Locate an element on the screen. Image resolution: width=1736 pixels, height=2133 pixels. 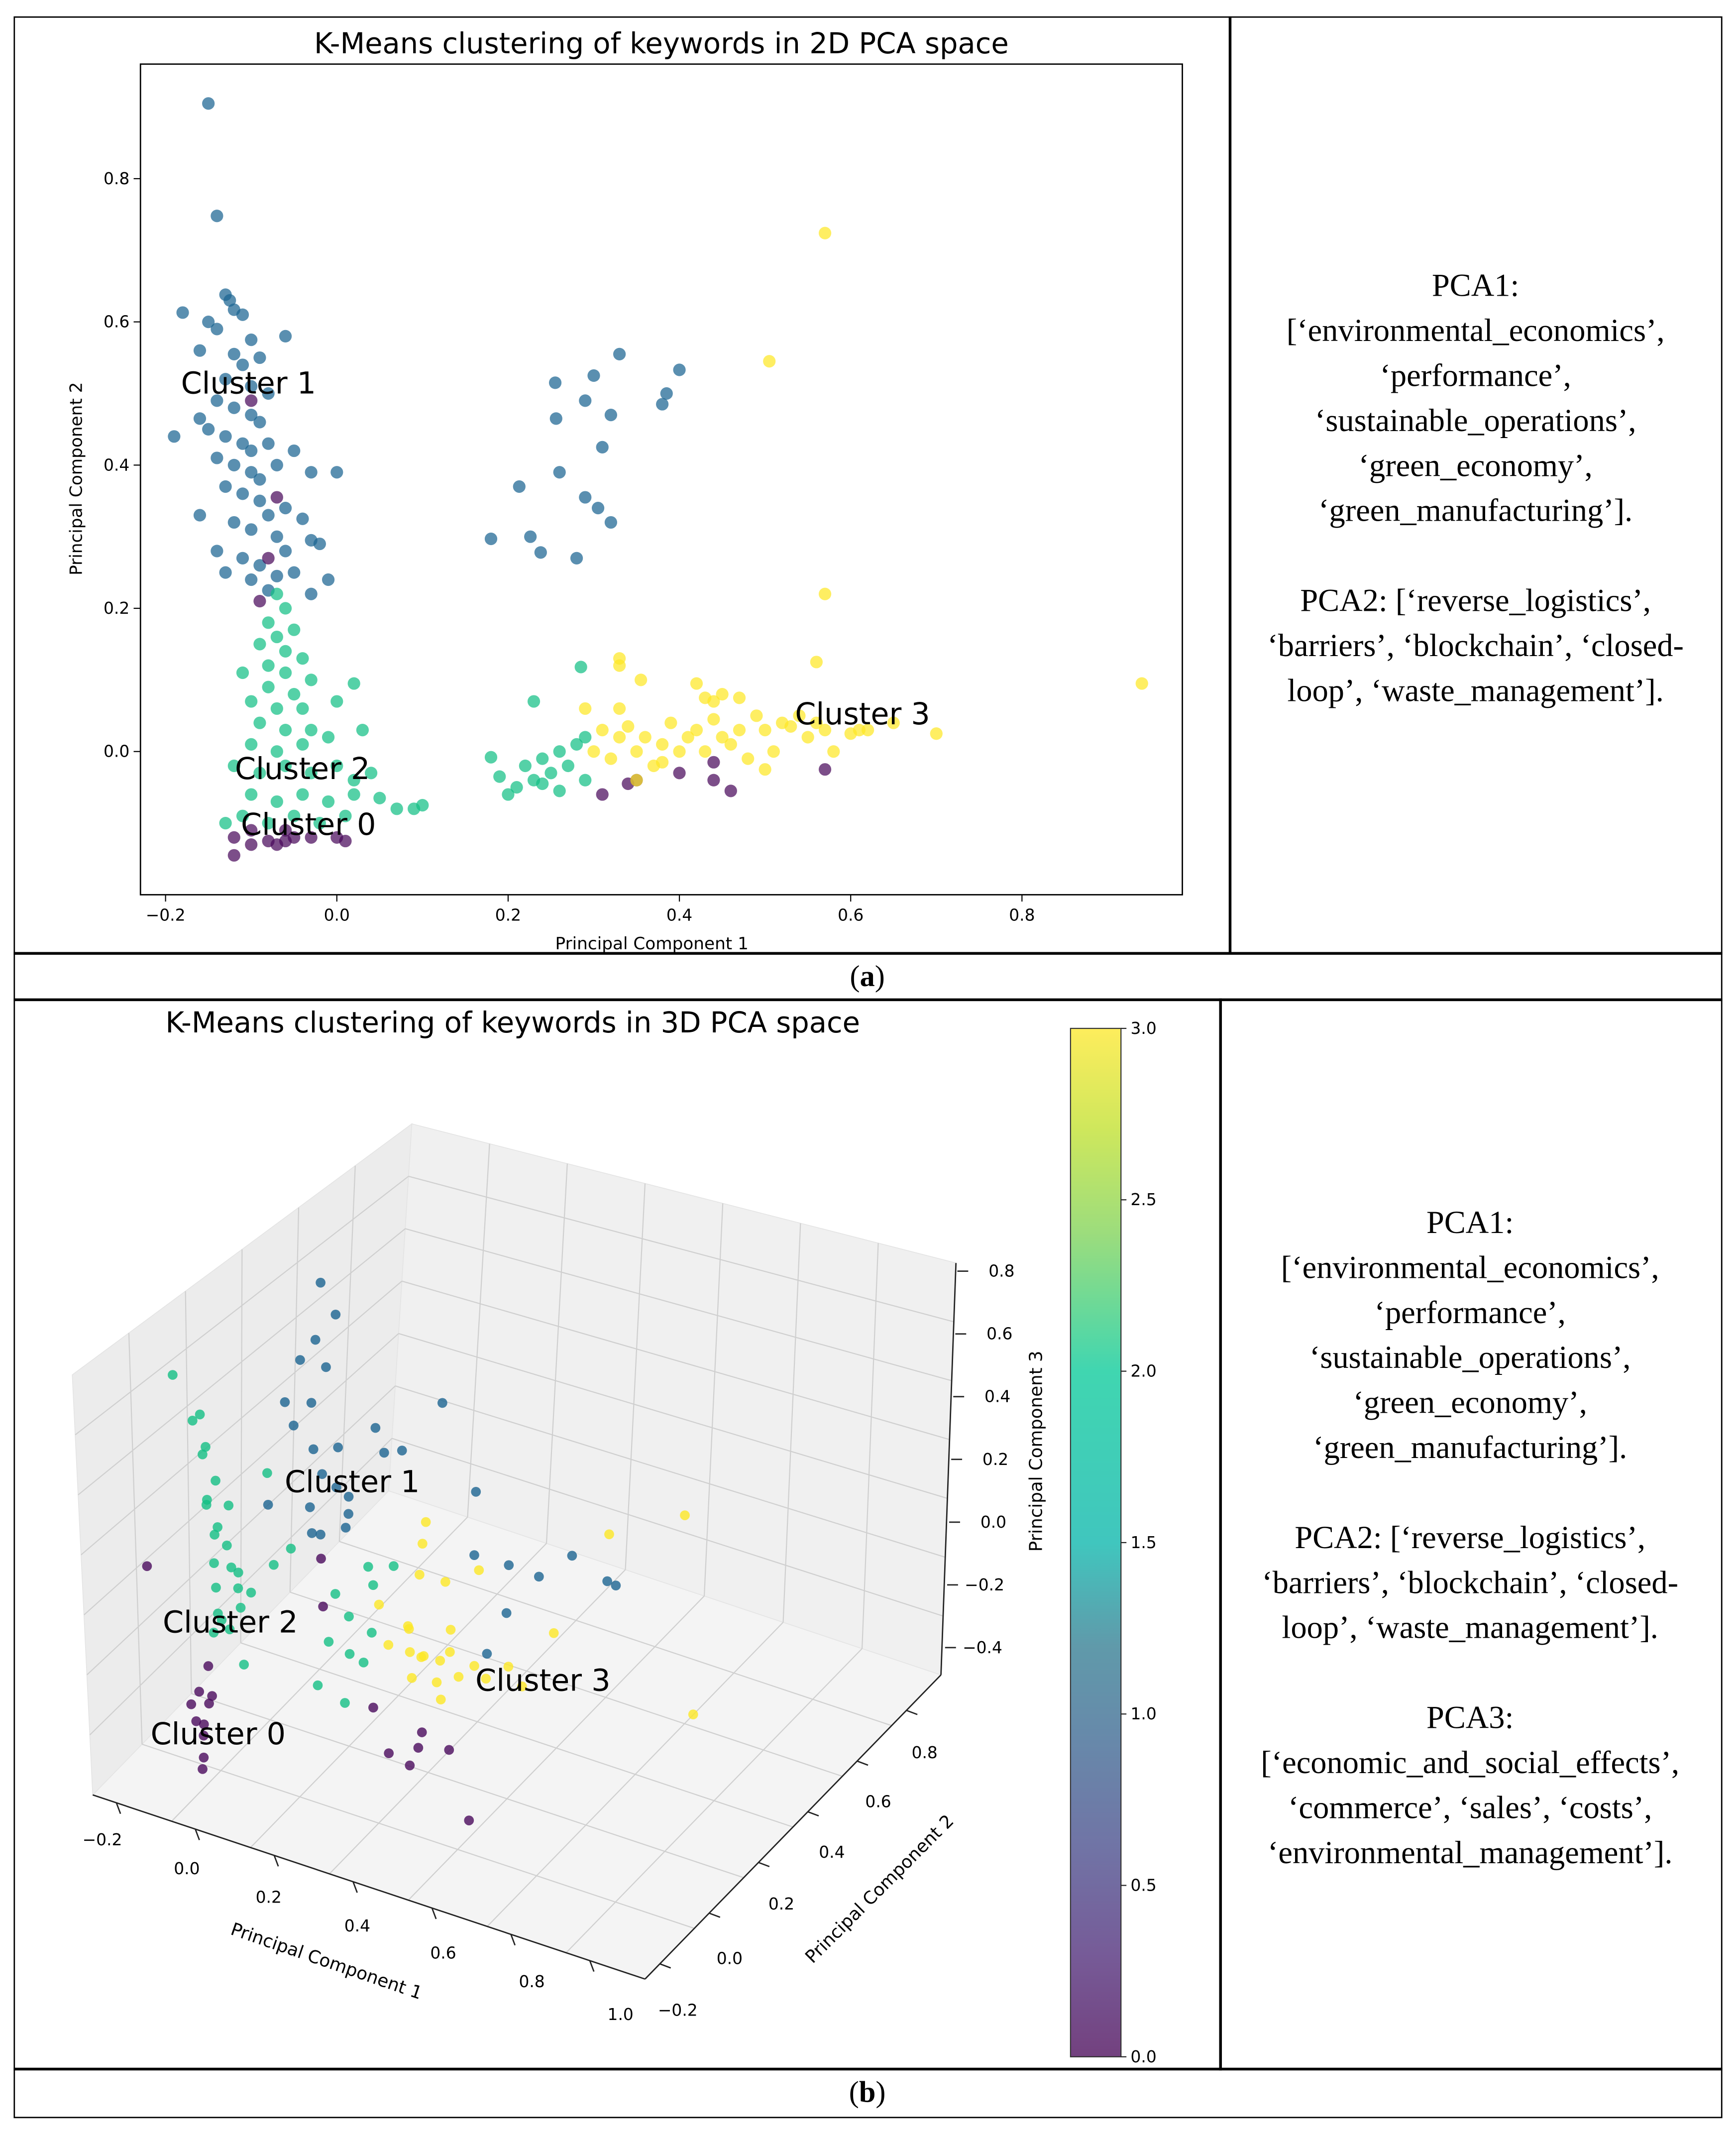
cluster-label: Cluster 3 is located at coordinates (863, 714).